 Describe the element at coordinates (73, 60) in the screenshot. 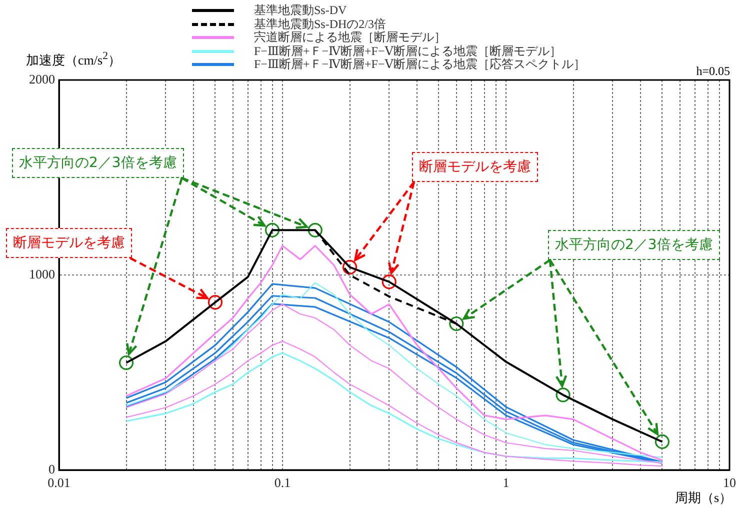

I see `y-axis-title: 加速度（cm/s$^{2}$）` at that location.